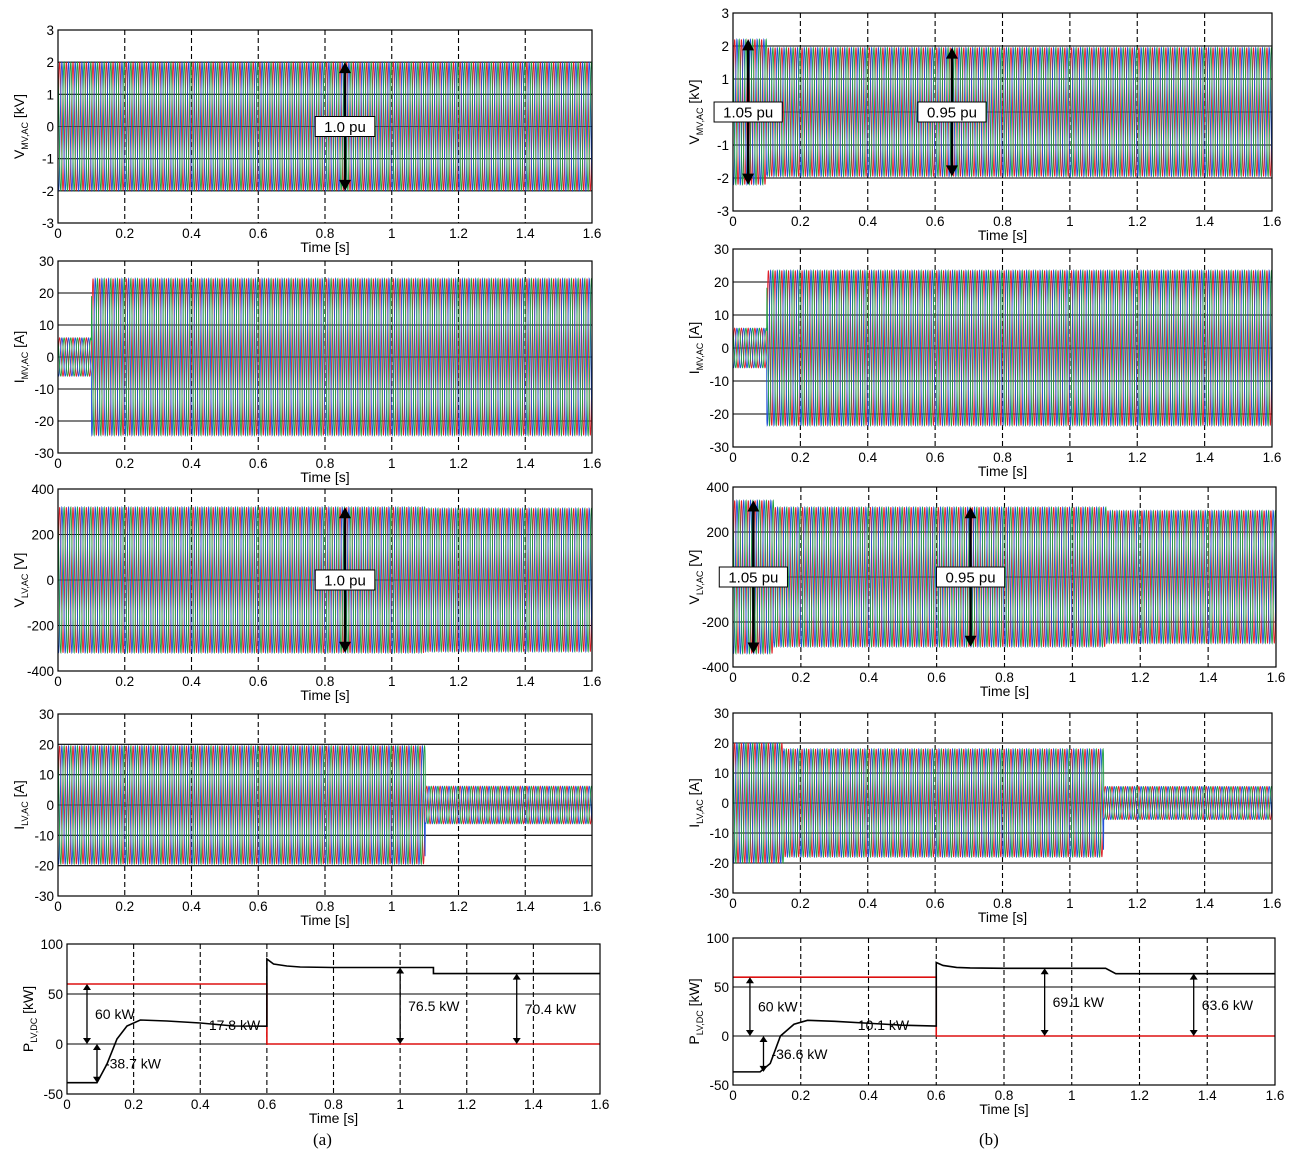  Describe the element at coordinates (717, 487) in the screenshot. I see `y-tick-label: 400` at that location.